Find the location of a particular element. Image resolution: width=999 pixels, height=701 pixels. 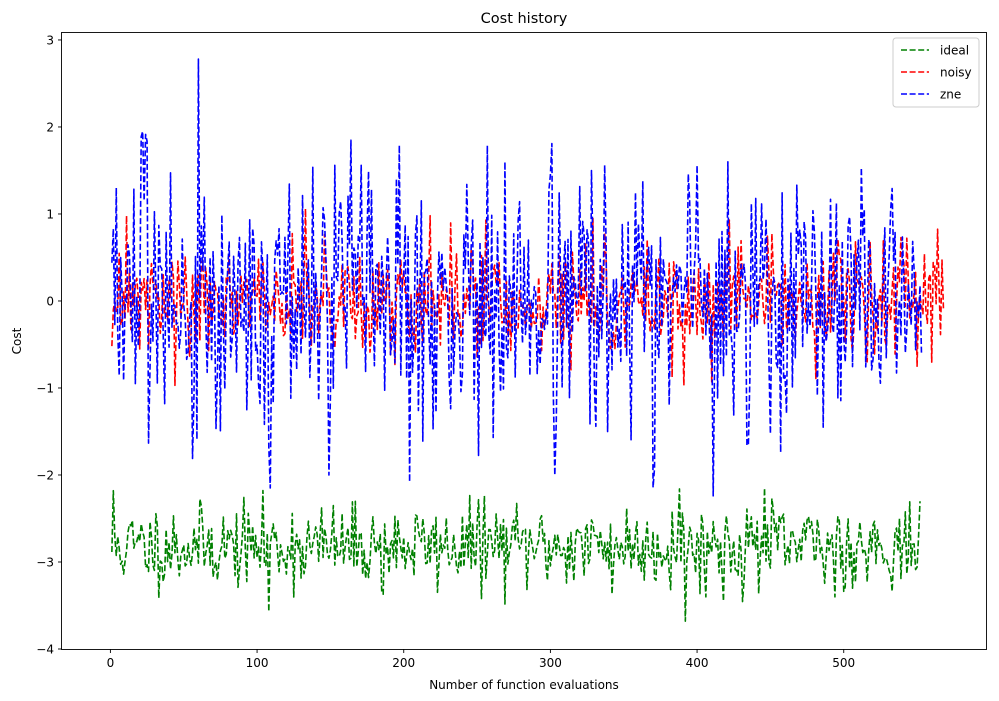

y-axis-label: Cost is located at coordinates (17, 340).